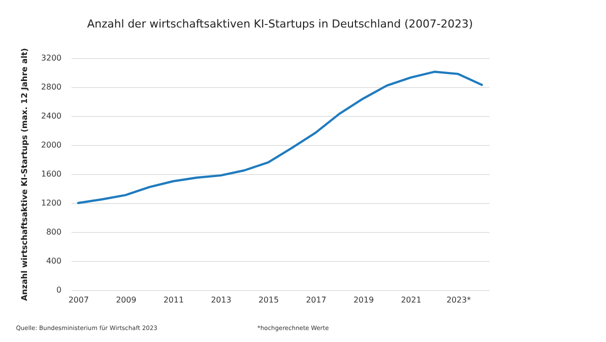 The height and width of the screenshot is (342, 606). What do you see at coordinates (51, 145) in the screenshot?
I see `y-tick-label: 2000` at bounding box center [51, 145].